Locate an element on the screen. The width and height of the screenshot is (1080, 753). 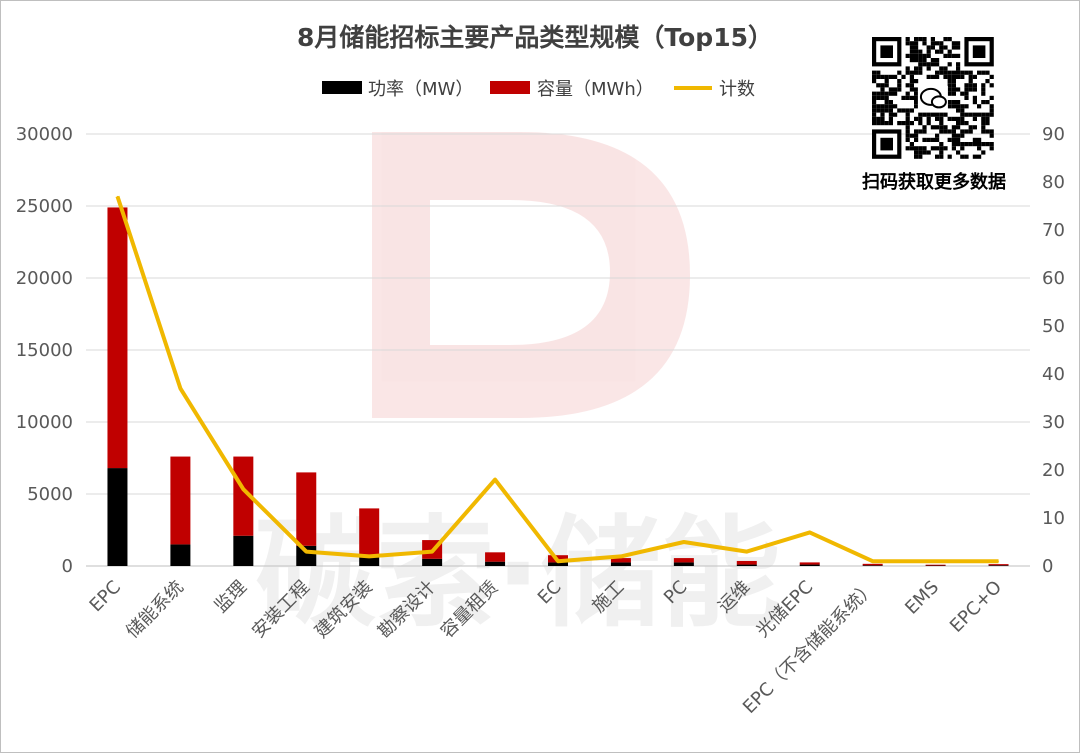
y-right-tick-label: 70 is located at coordinates (1053, 230).